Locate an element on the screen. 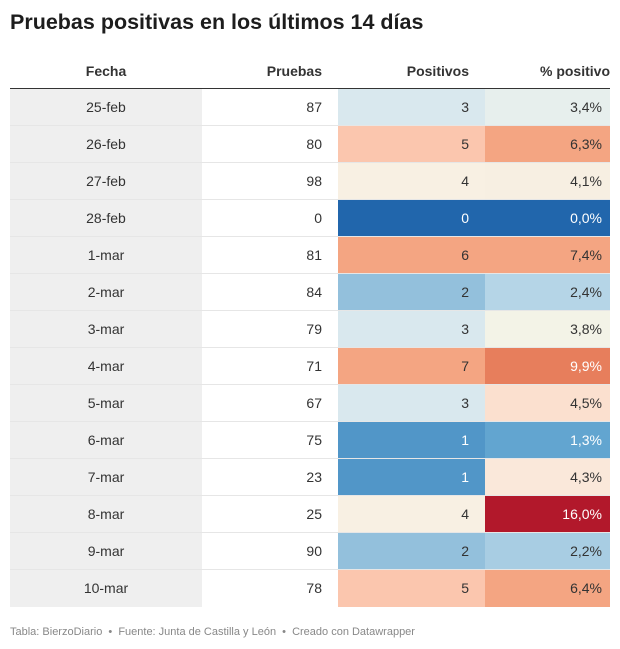 The image size is (620, 649). table-row: 10-mar 78 5 6,4% is located at coordinates (310, 588).